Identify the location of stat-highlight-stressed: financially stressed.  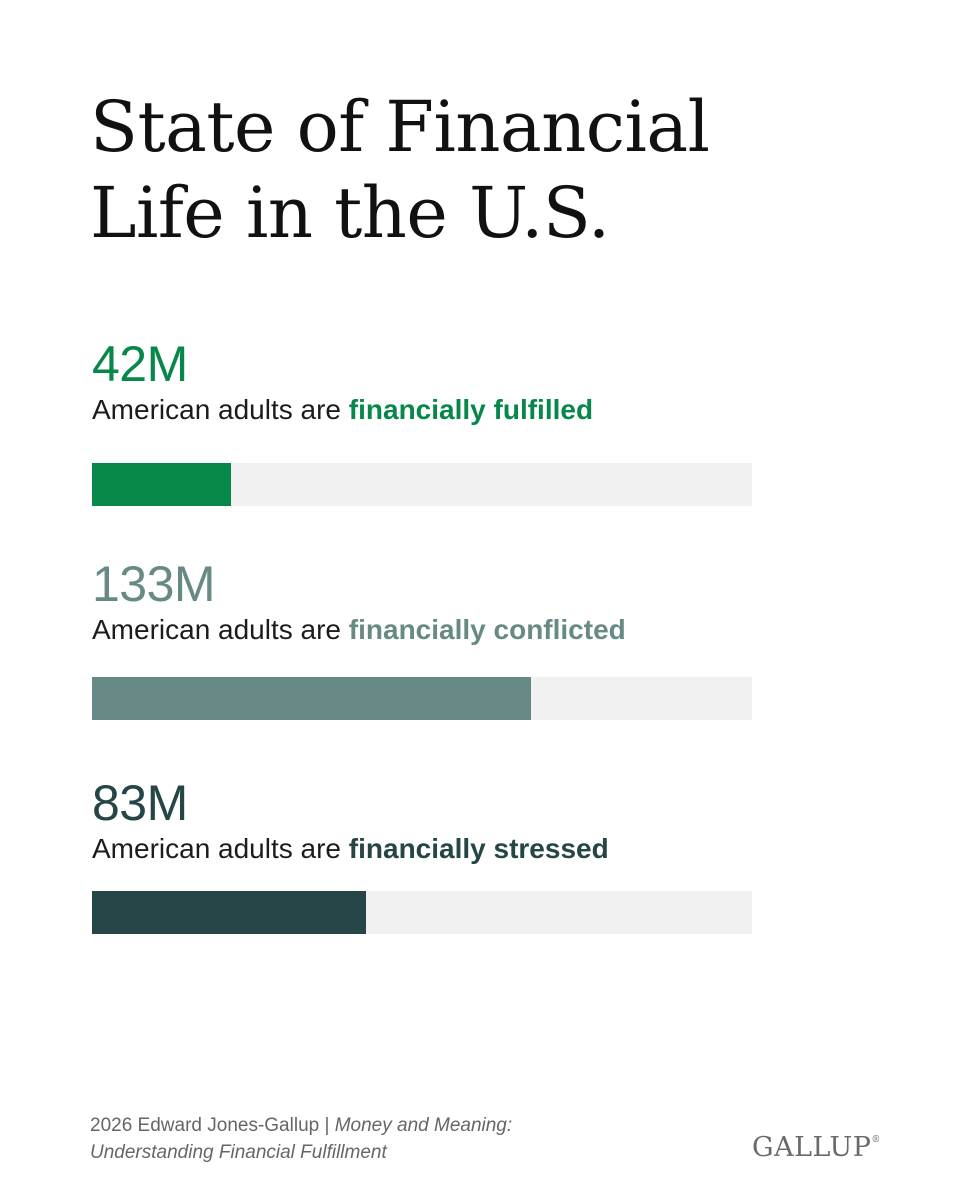
(478, 848).